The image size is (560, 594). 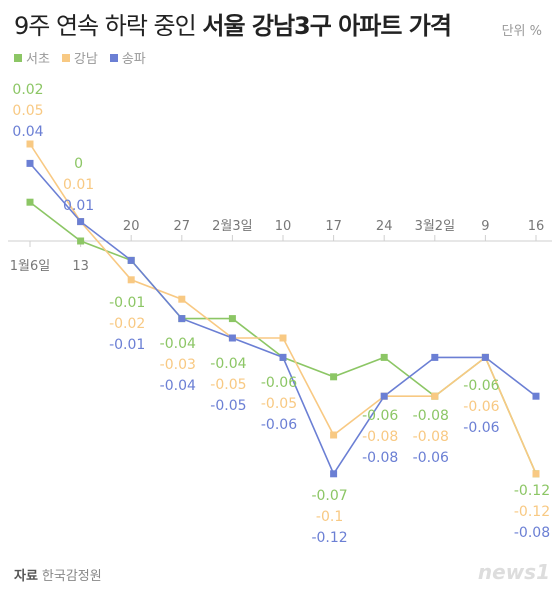 What do you see at coordinates (78, 185) in the screenshot?
I see `data-label-s1: 0.01` at bounding box center [78, 185].